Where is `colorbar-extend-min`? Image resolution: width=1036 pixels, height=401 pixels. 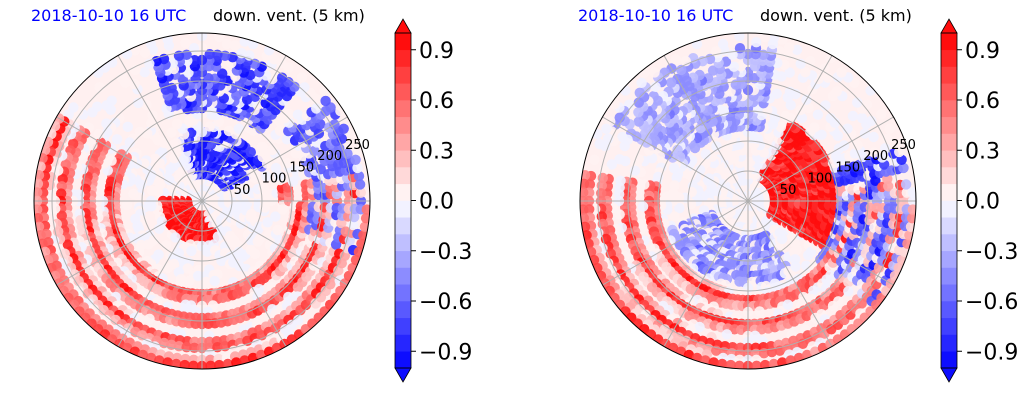 colorbar-extend-min is located at coordinates (949, 375).